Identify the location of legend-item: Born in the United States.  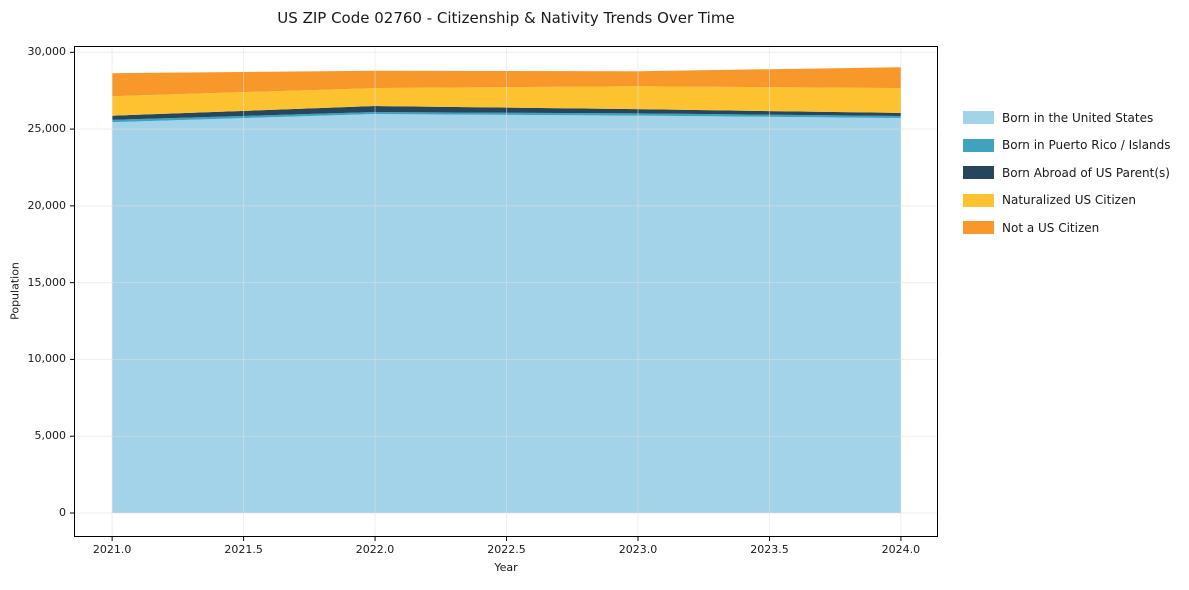
(1067, 118).